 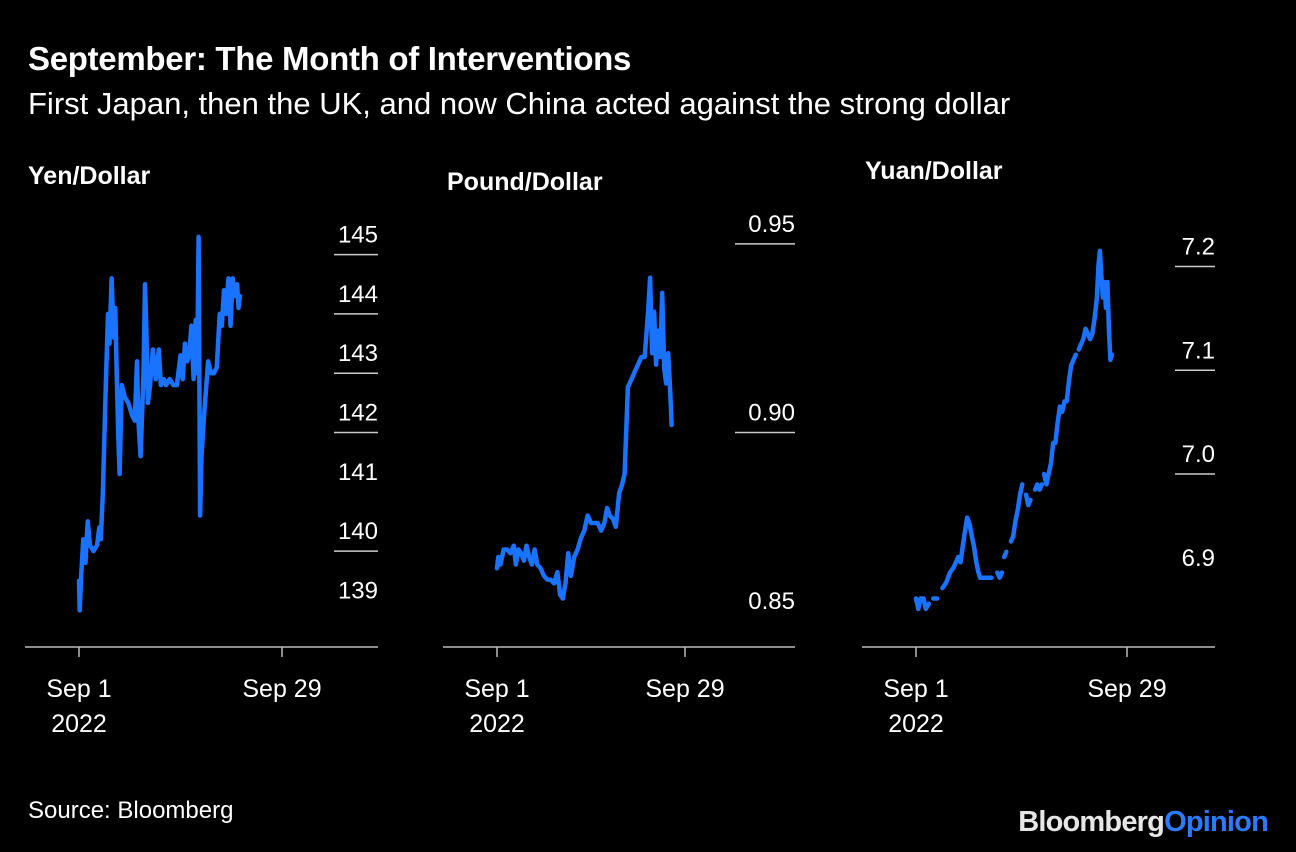 What do you see at coordinates (1216, 822) in the screenshot?
I see `brand-part-2: Opinion` at bounding box center [1216, 822].